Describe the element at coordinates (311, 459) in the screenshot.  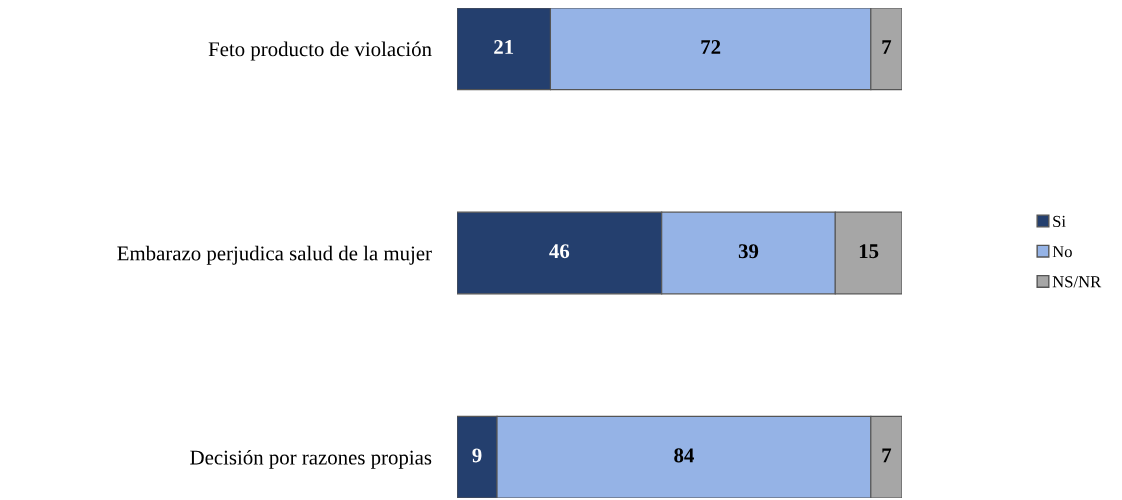
I see `y-tick-label: Decisión por razones propias` at that location.